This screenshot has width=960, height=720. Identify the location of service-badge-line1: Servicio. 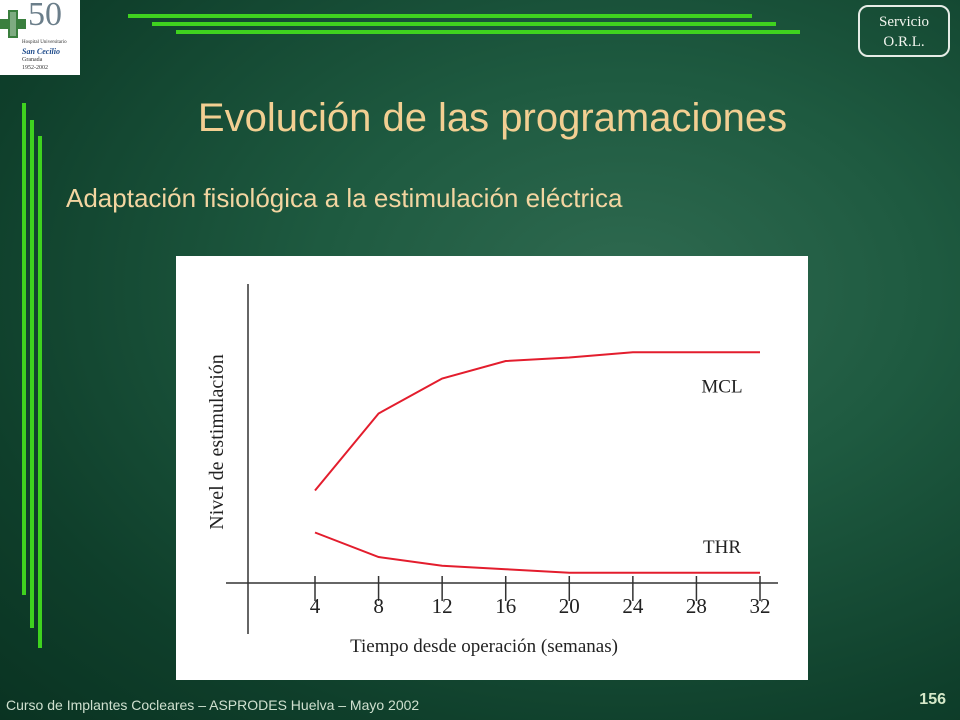
(904, 22).